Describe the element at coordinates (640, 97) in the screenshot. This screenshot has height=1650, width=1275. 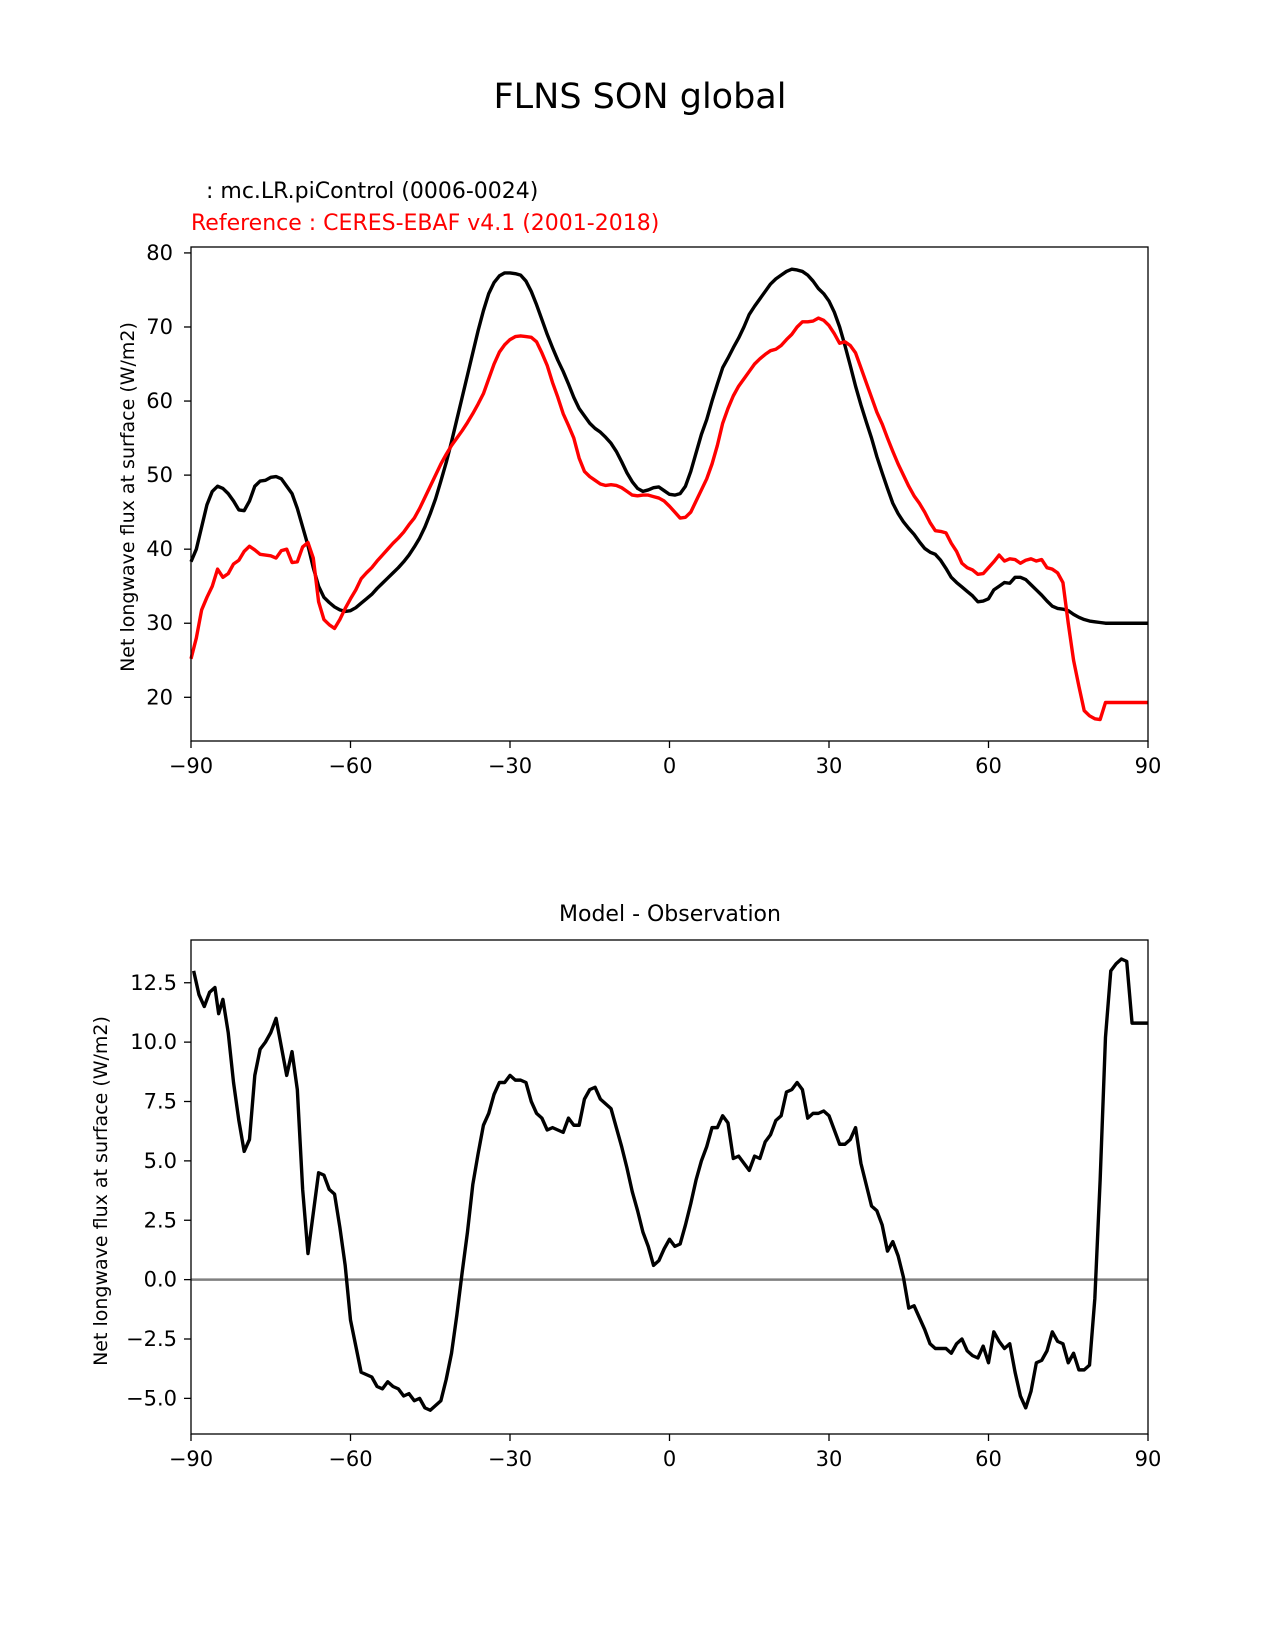
I see `figure-suptitle: FLNS SON global` at that location.